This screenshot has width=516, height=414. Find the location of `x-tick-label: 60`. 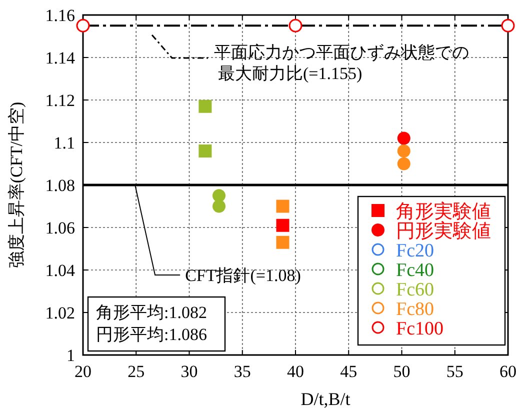

x-tick-label: 60 is located at coordinates (508, 371).